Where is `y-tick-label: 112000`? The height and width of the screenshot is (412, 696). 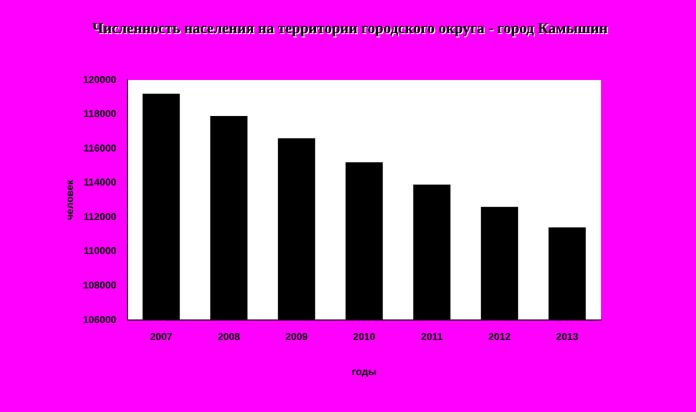 y-tick-label: 112000 is located at coordinates (100, 217).